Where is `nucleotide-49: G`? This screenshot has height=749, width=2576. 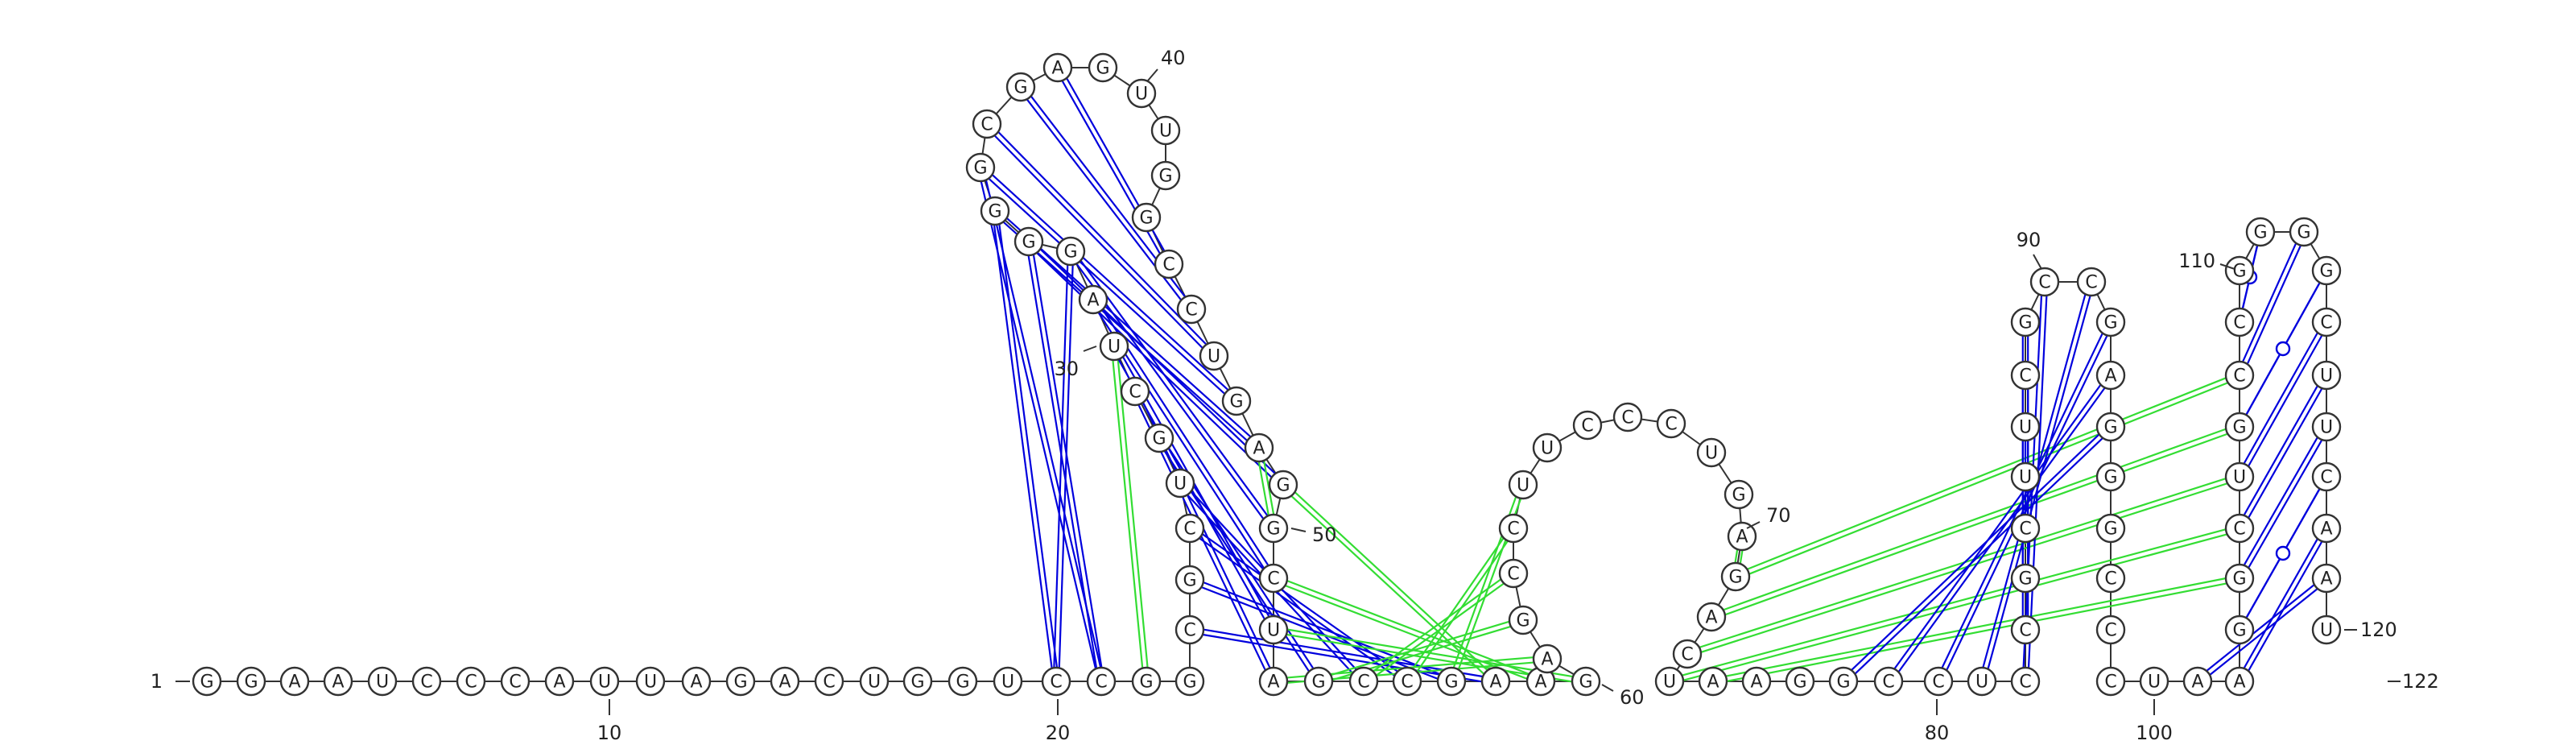
nucleotide-49: G is located at coordinates (1283, 485).